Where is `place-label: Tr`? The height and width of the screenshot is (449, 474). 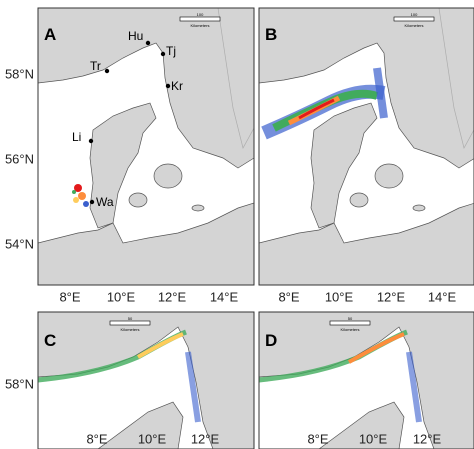
place-label: Tr is located at coordinates (95, 66).